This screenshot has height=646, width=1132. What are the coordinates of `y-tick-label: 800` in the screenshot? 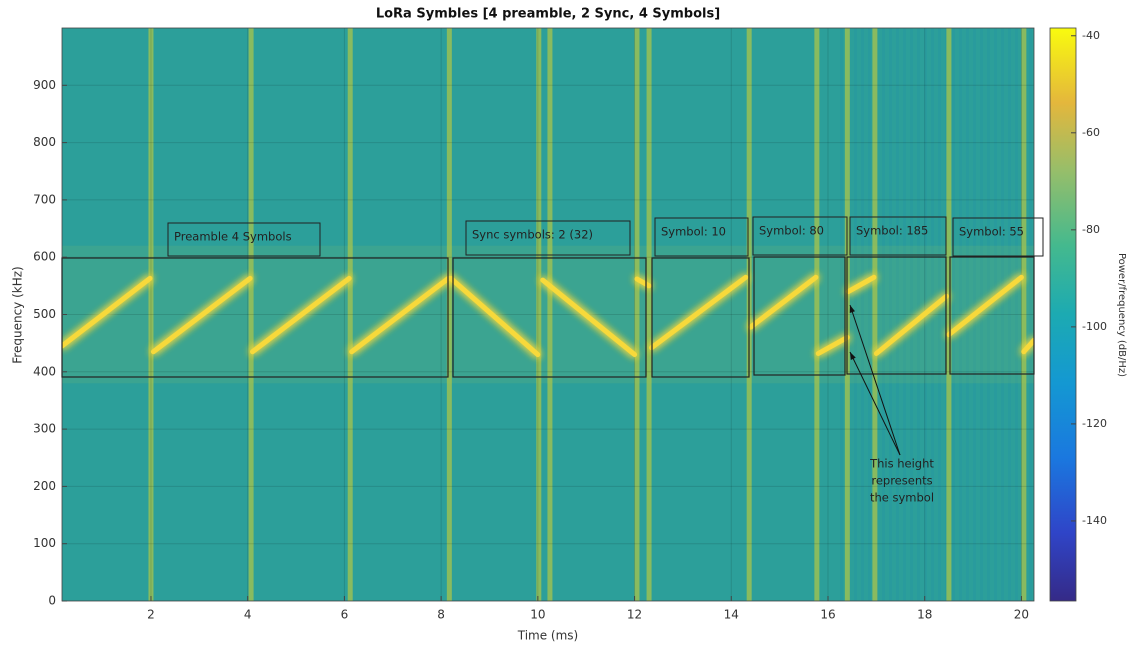 It's located at (44, 142).